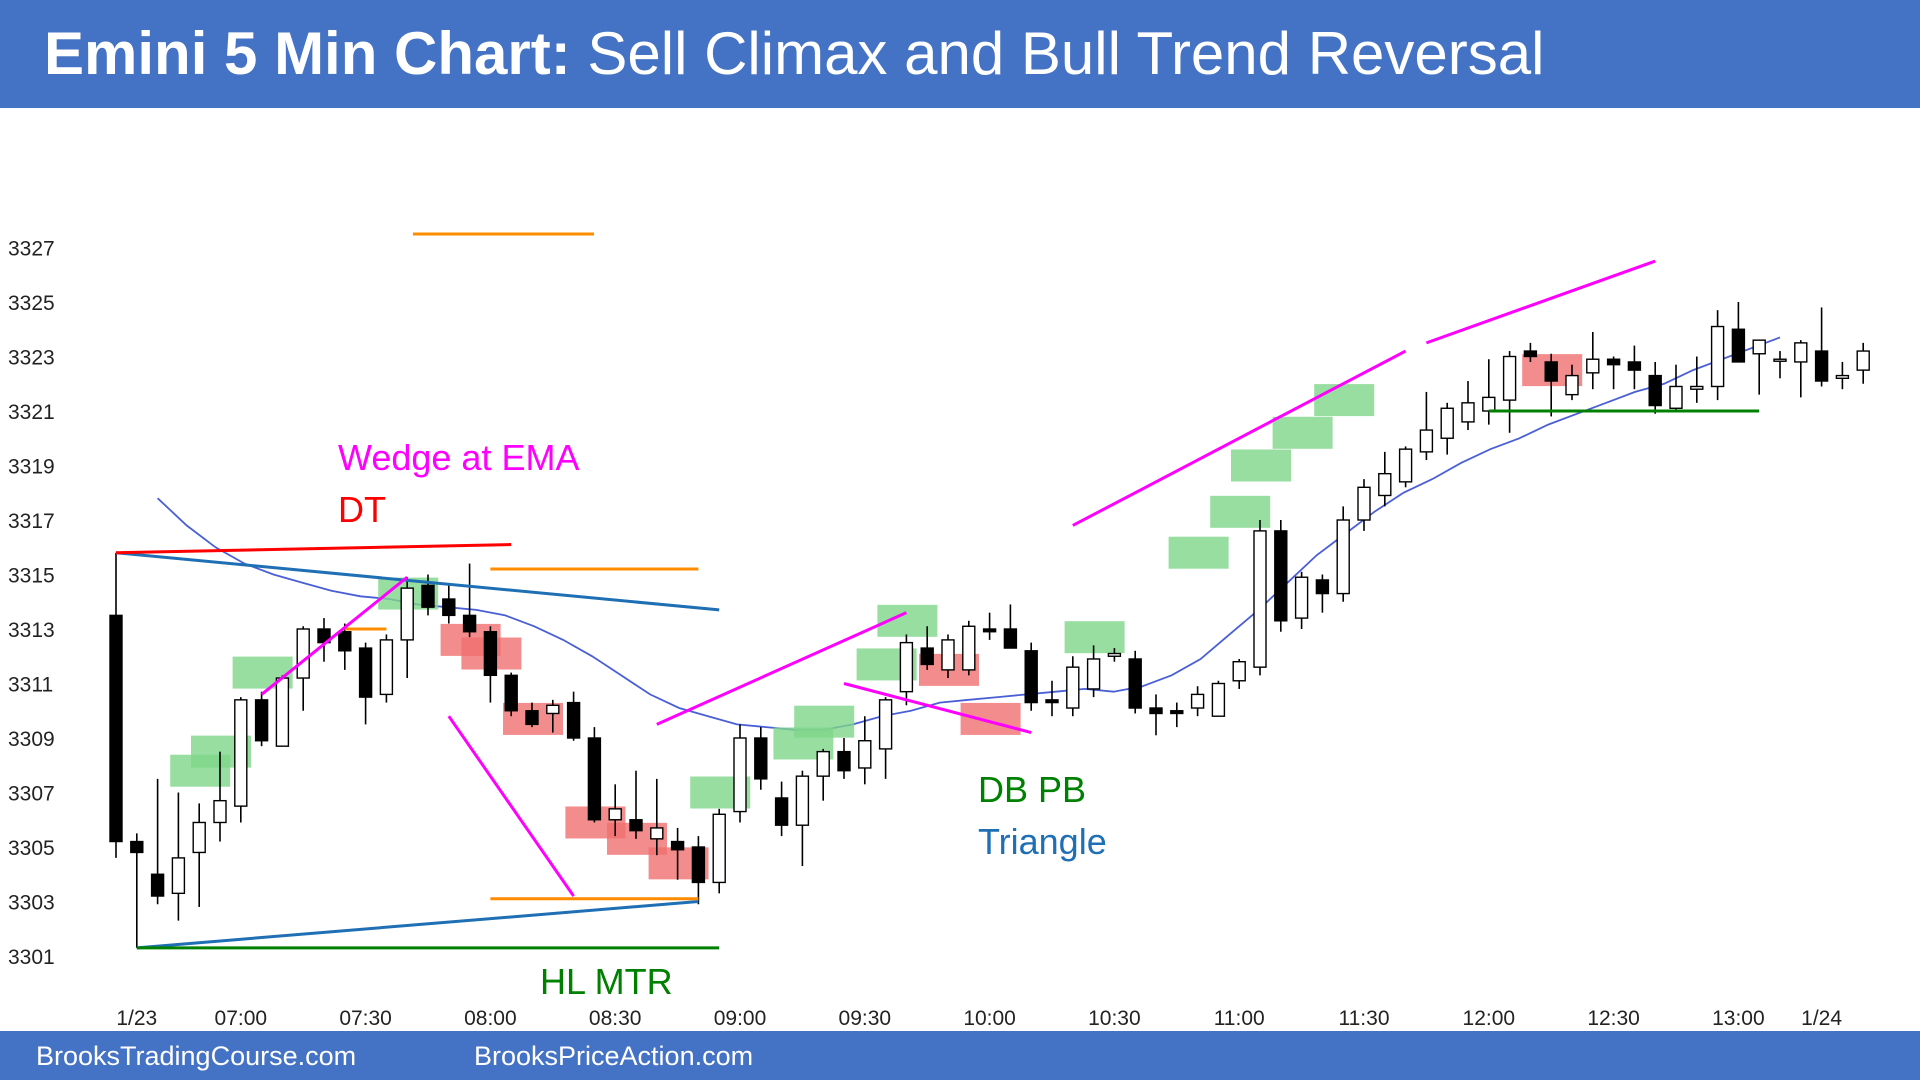 The height and width of the screenshot is (1080, 1920). What do you see at coordinates (989, 1018) in the screenshot?
I see `x-tick-label: 10:00` at bounding box center [989, 1018].